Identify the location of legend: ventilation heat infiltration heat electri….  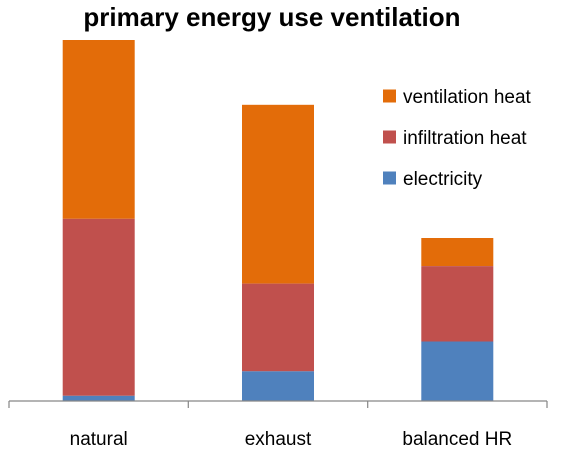
(457, 138).